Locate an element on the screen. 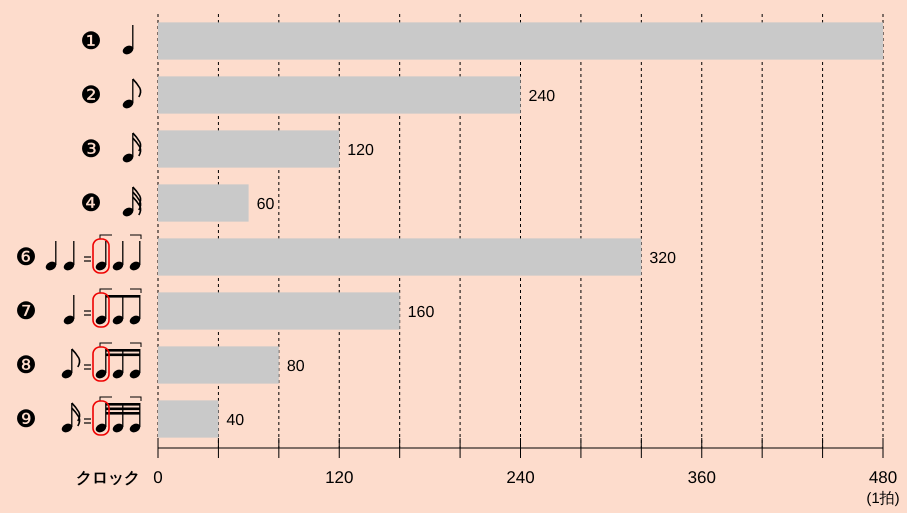 This screenshot has width=907, height=513. data-label: 320 is located at coordinates (662, 258).